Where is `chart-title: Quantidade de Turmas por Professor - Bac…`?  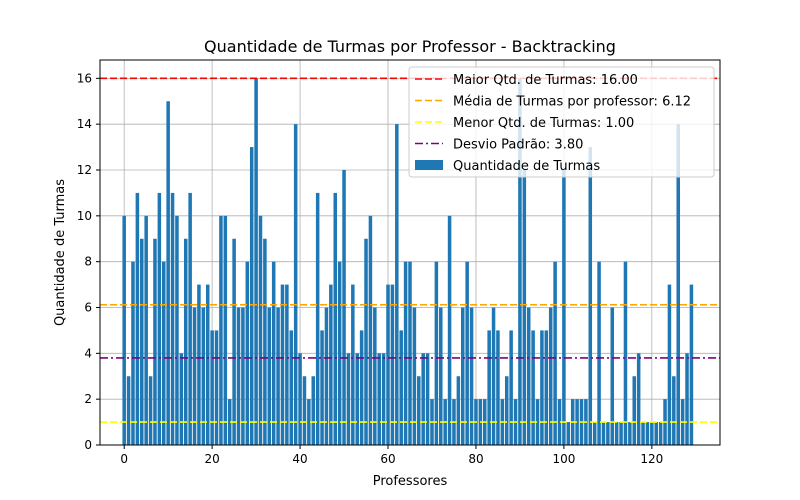 chart-title: Quantidade de Turmas por Professor - Bac… is located at coordinates (410, 46).